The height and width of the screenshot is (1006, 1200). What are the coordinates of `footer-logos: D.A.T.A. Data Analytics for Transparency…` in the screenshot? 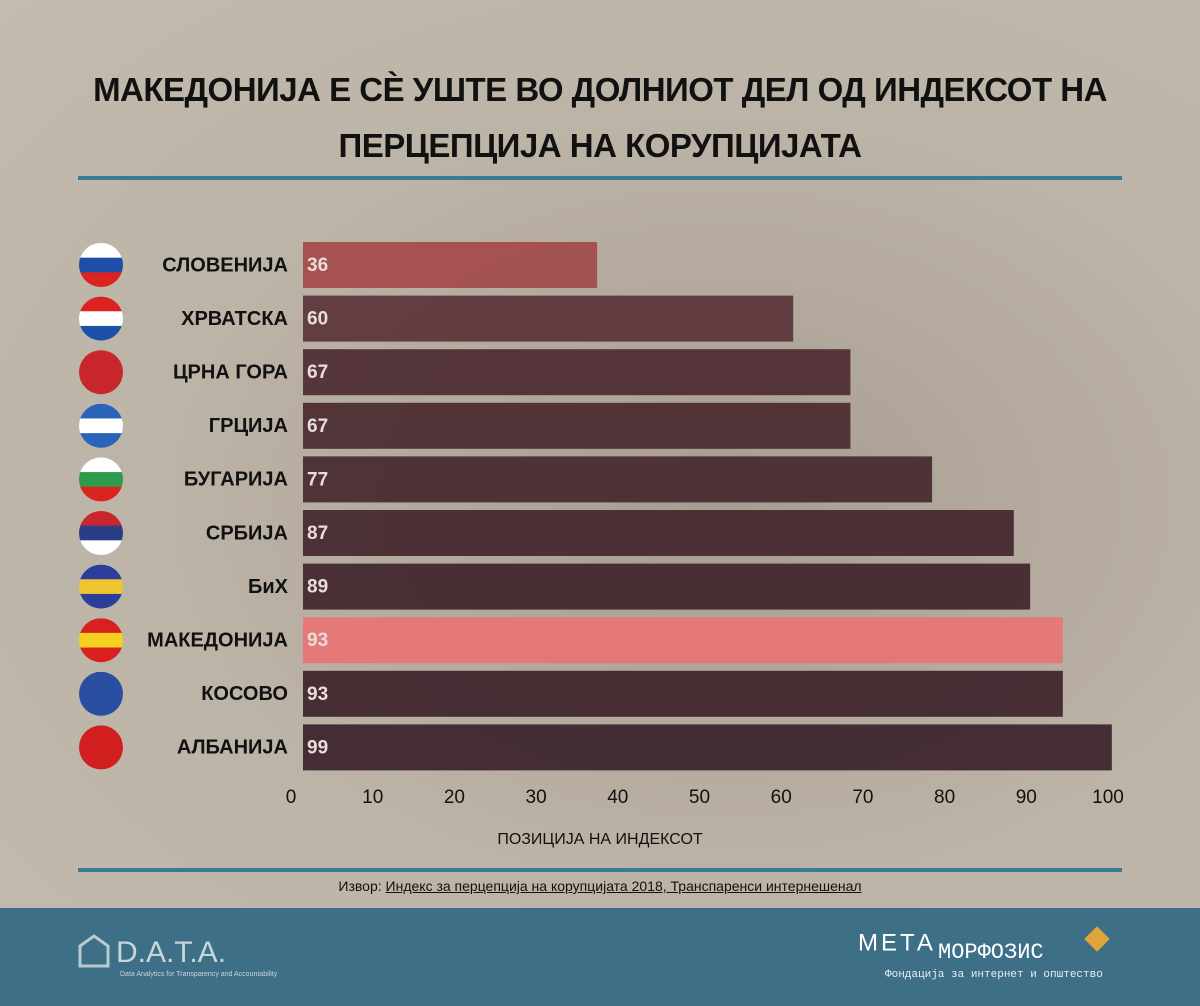 It's located at (594, 953).